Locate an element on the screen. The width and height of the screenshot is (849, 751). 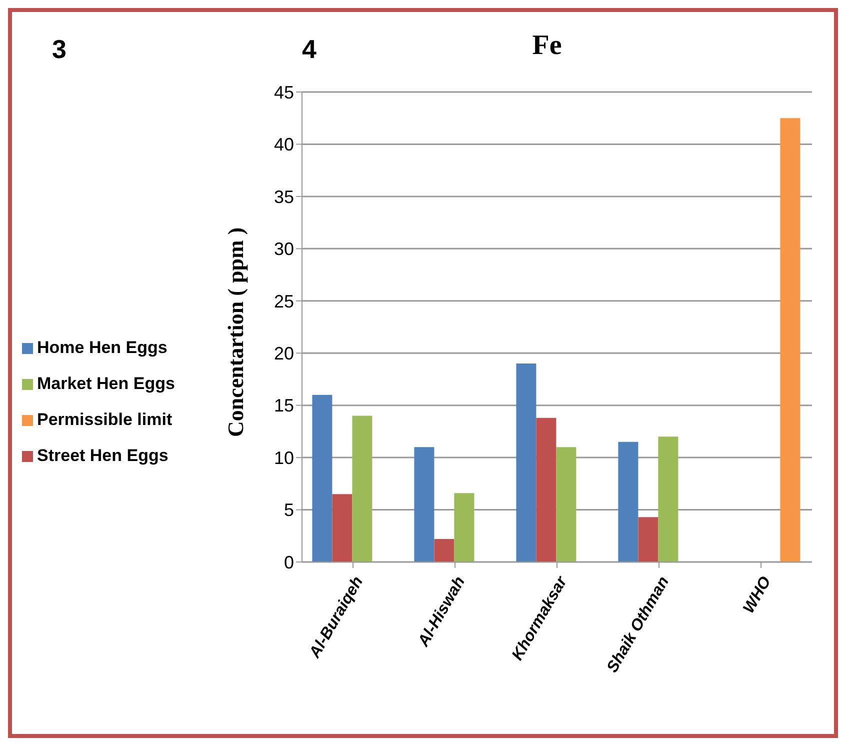
y-tick-label: 35 is located at coordinates (284, 196).